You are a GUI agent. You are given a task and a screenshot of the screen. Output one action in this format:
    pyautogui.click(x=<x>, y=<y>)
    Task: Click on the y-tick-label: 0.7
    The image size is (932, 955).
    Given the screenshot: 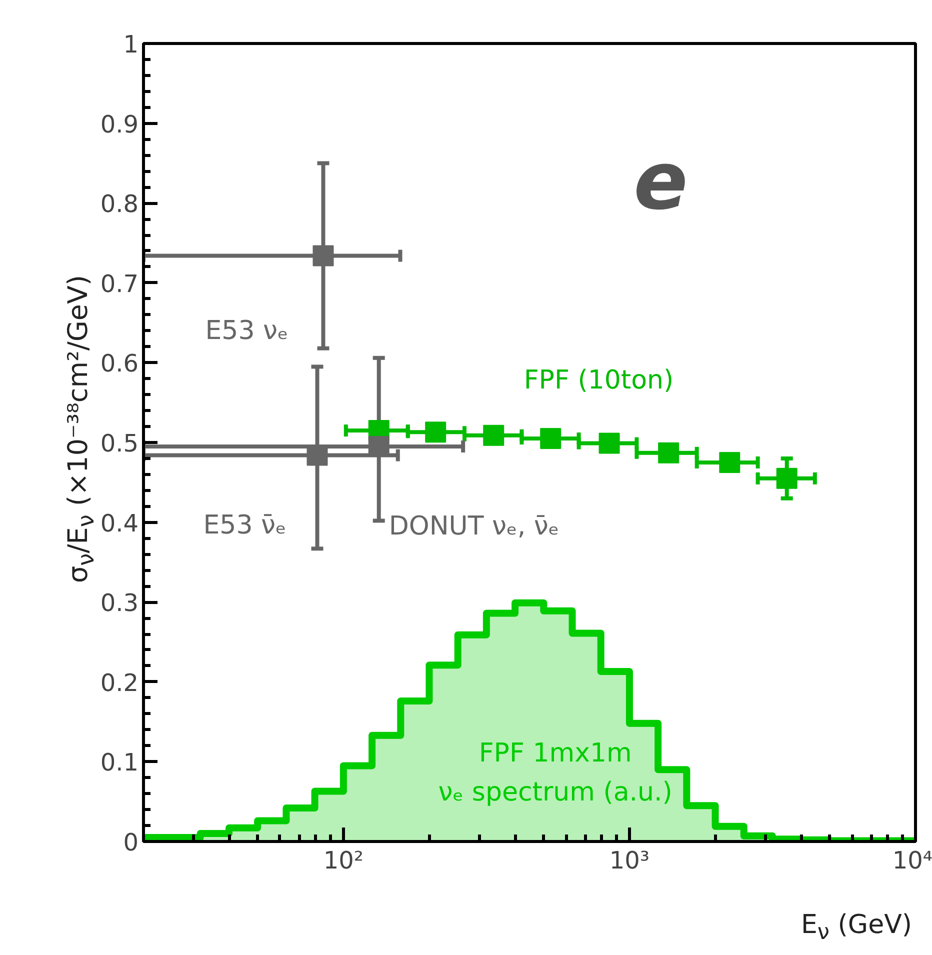 What is the action you would take?
    pyautogui.click(x=119, y=284)
    